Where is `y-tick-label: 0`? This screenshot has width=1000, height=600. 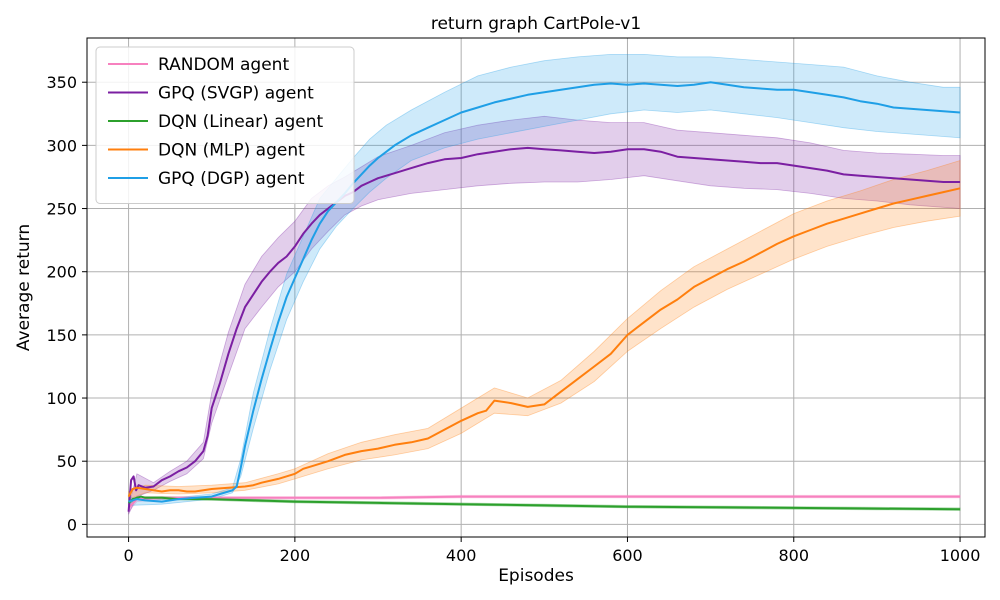 y-tick-label: 0 is located at coordinates (72, 524).